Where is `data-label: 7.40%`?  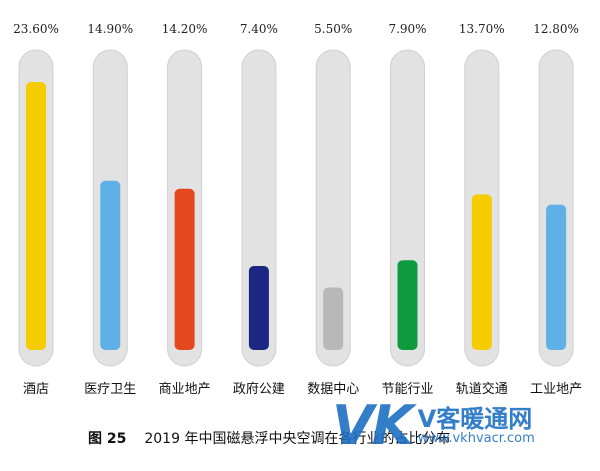 data-label: 7.40% is located at coordinates (259, 29).